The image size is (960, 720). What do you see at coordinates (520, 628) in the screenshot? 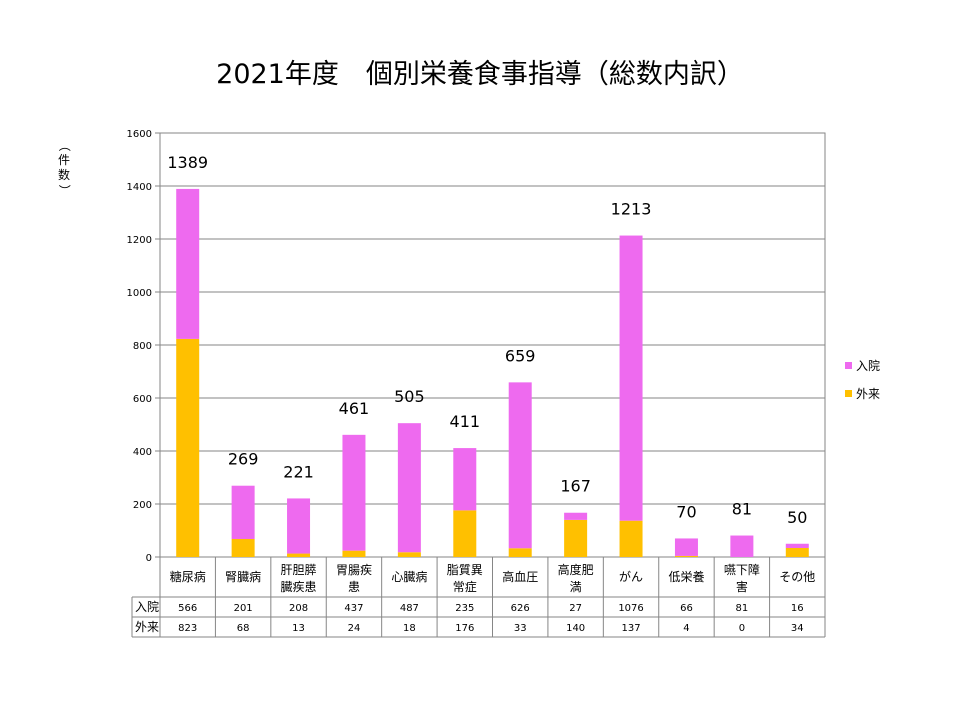
I see `table-cell-outpatient: 33` at bounding box center [520, 628].